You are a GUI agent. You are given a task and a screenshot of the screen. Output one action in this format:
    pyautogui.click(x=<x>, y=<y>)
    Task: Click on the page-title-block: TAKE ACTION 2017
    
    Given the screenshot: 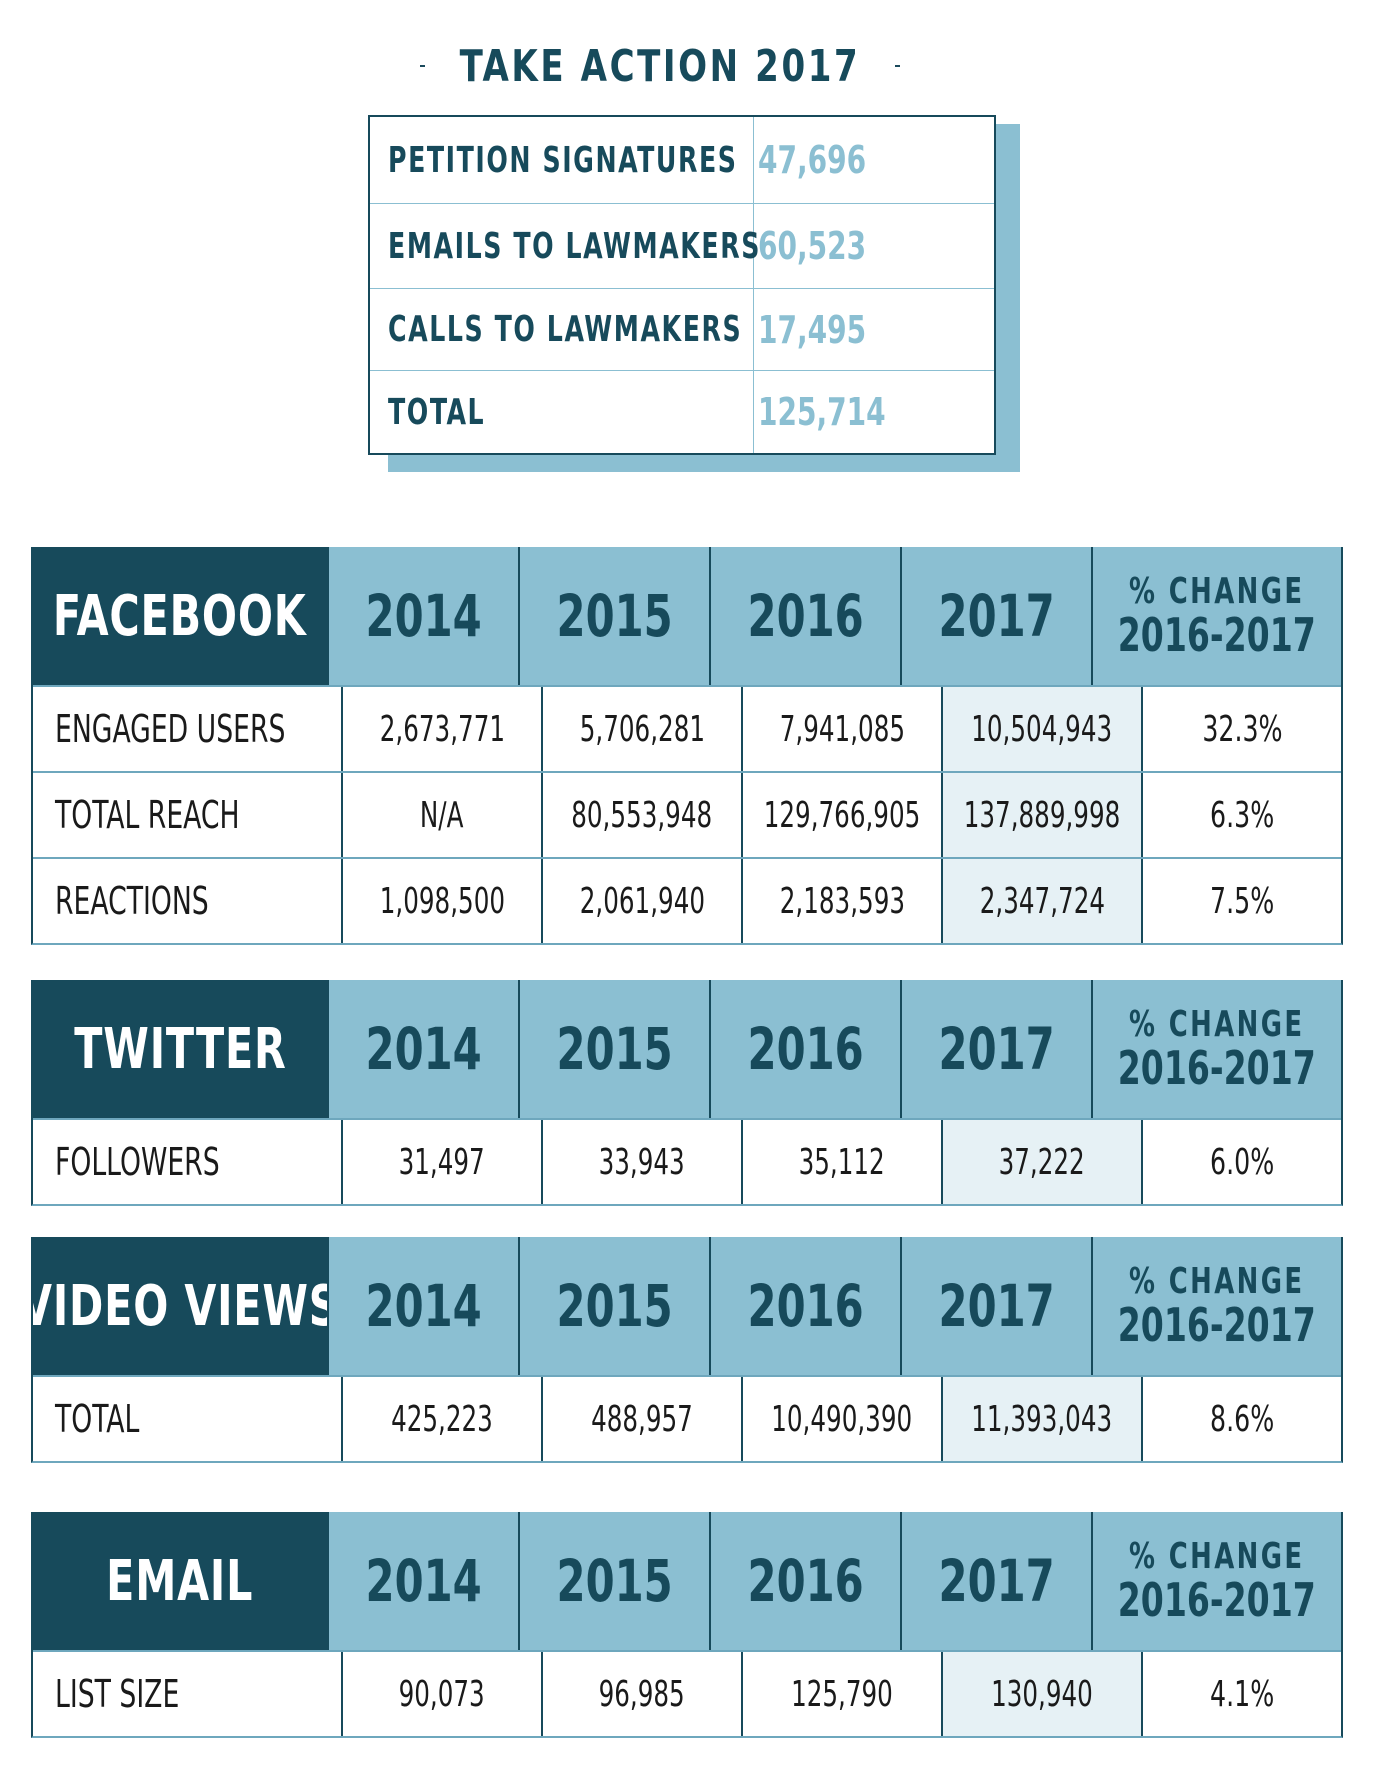 What is the action you would take?
    pyautogui.click(x=660, y=66)
    